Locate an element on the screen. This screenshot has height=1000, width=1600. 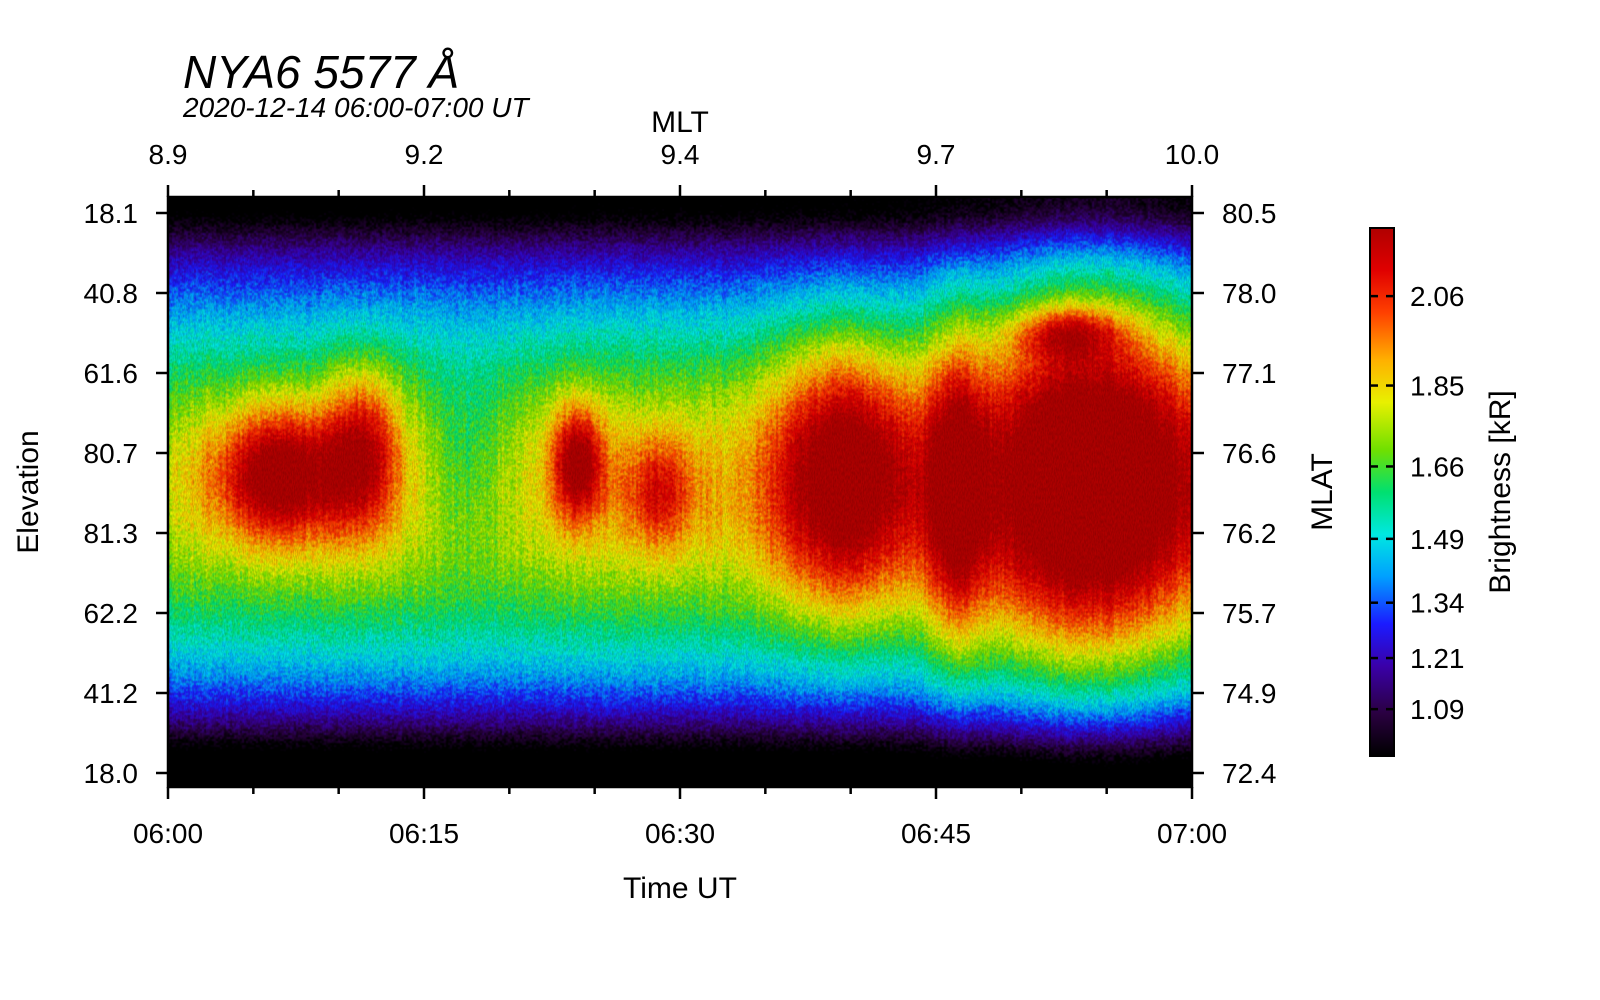
colorbar-tick-label: 1.85 is located at coordinates (1437, 386).